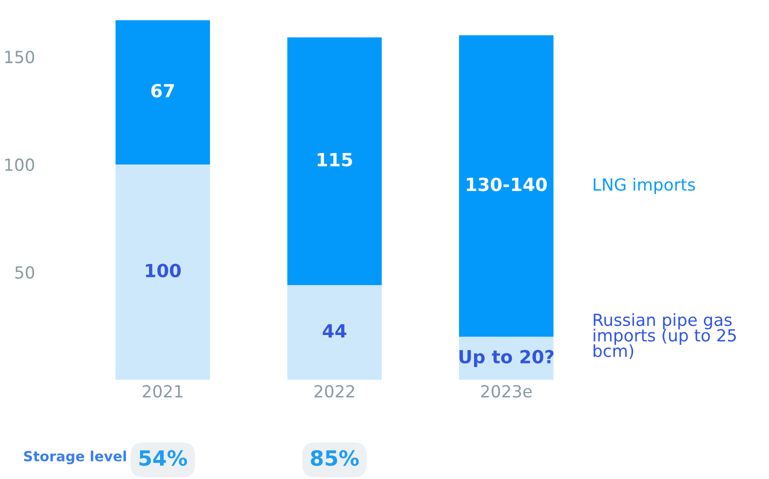 This screenshot has height=479, width=769. I want to click on data-label: 44, so click(334, 331).